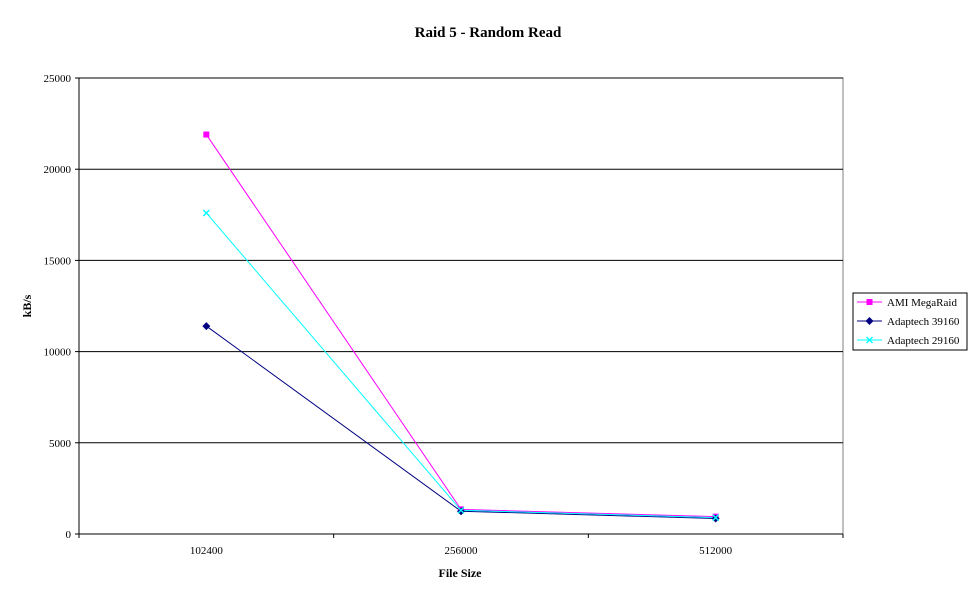 Image resolution: width=977 pixels, height=600 pixels. What do you see at coordinates (922, 303) in the screenshot?
I see `legend-label: AMI MegaRaid` at bounding box center [922, 303].